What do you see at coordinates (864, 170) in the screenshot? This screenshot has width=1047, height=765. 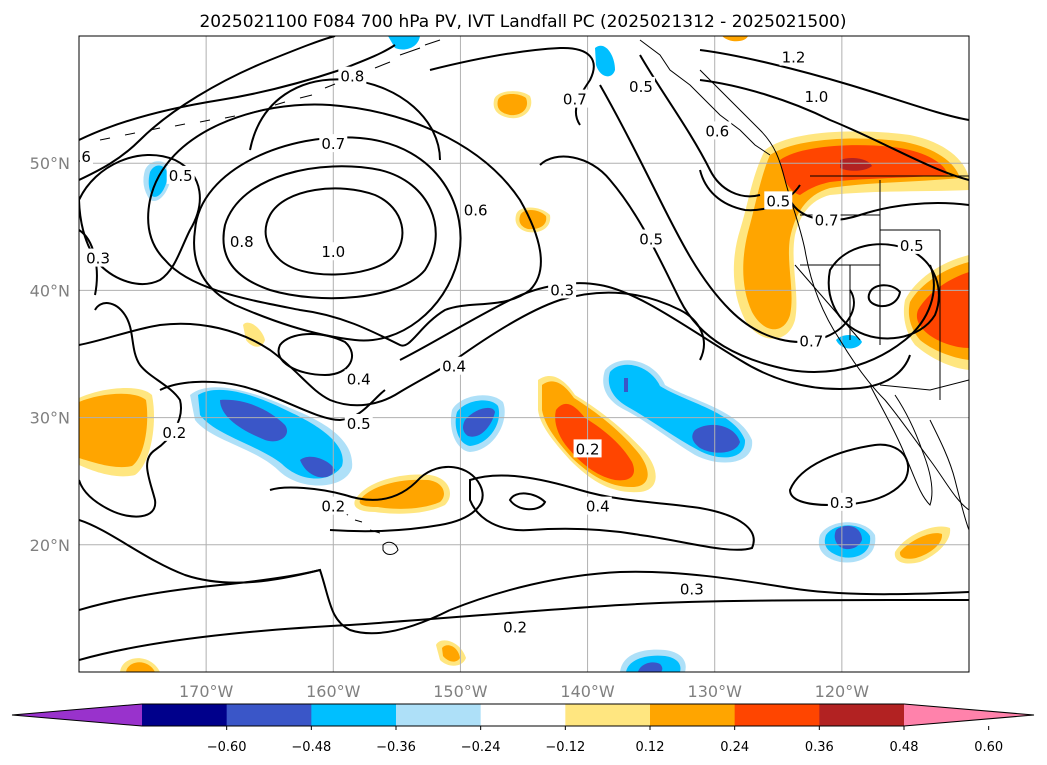 I see `positive-anomaly-west-coast-strong` at bounding box center [864, 170].